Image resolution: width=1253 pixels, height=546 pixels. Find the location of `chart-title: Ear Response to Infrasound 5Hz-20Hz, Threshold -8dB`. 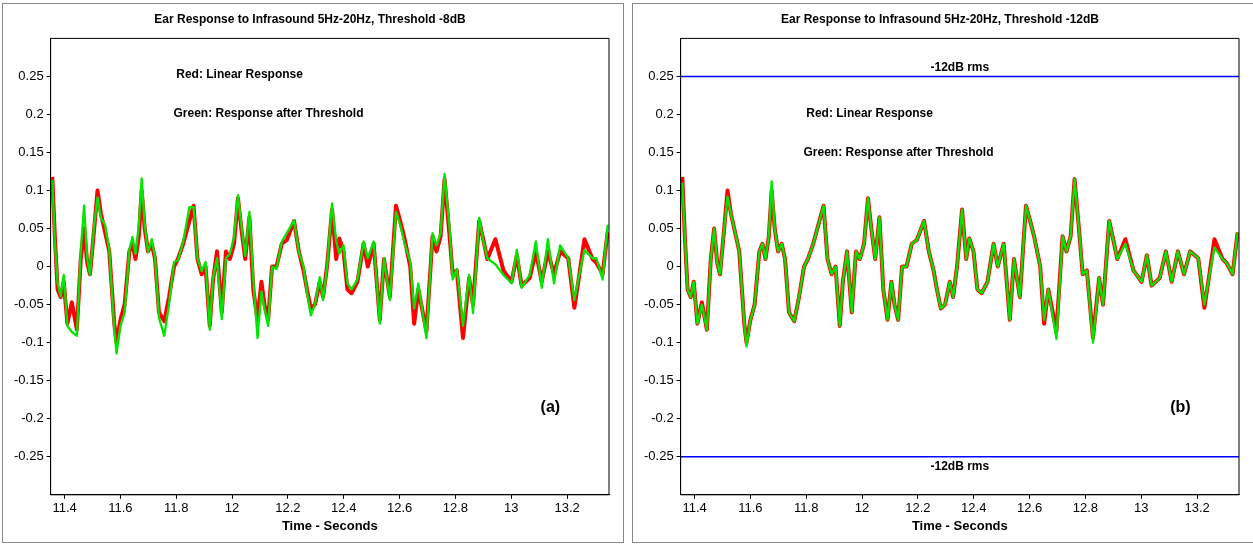

chart-title: Ear Response to Infrasound 5Hz-20Hz, Threshold -8dB is located at coordinates (310, 18).